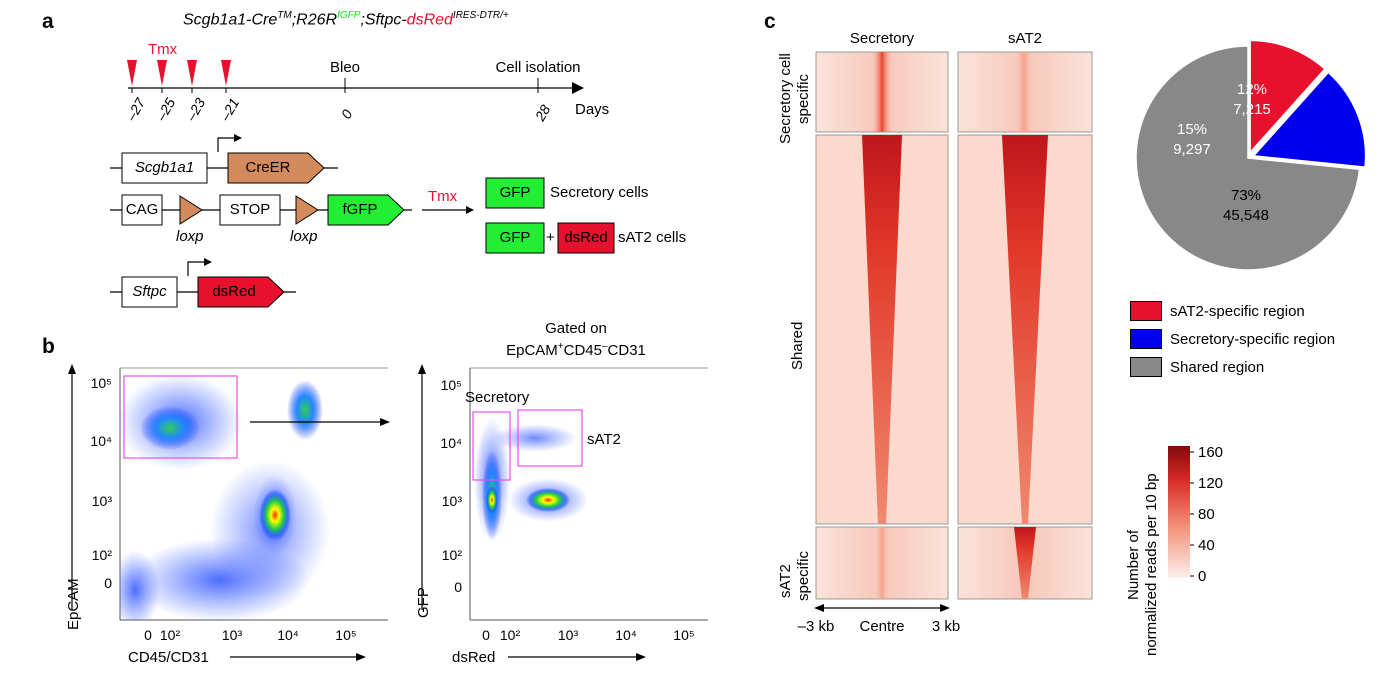 The height and width of the screenshot is (678, 1388). Describe the element at coordinates (882, 38) in the screenshot. I see `heatmap-col-secretory: Secretory` at that location.